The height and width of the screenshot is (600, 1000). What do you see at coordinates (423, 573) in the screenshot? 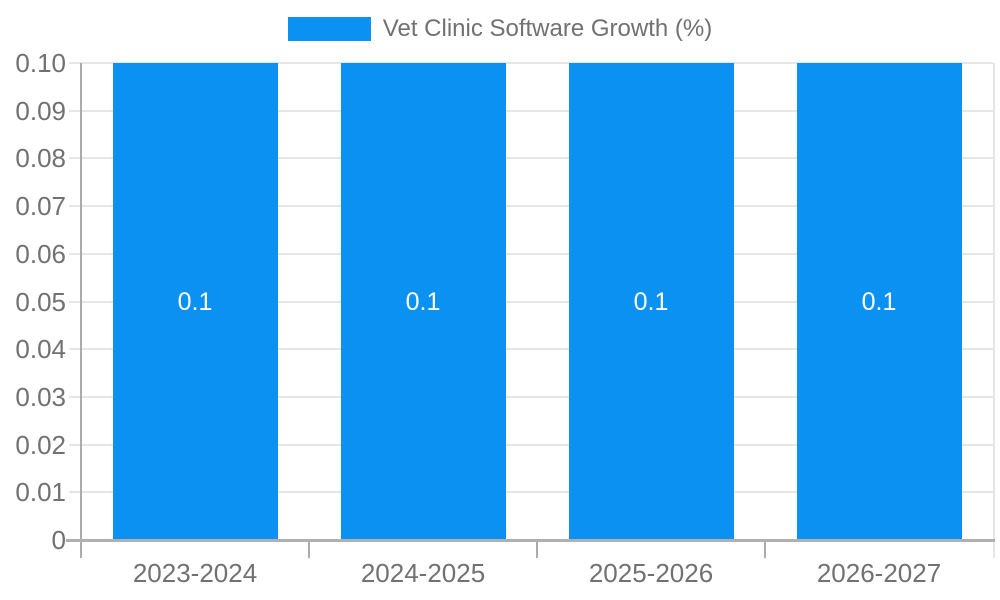
I see `x-tick-label: 2024-2025` at bounding box center [423, 573].